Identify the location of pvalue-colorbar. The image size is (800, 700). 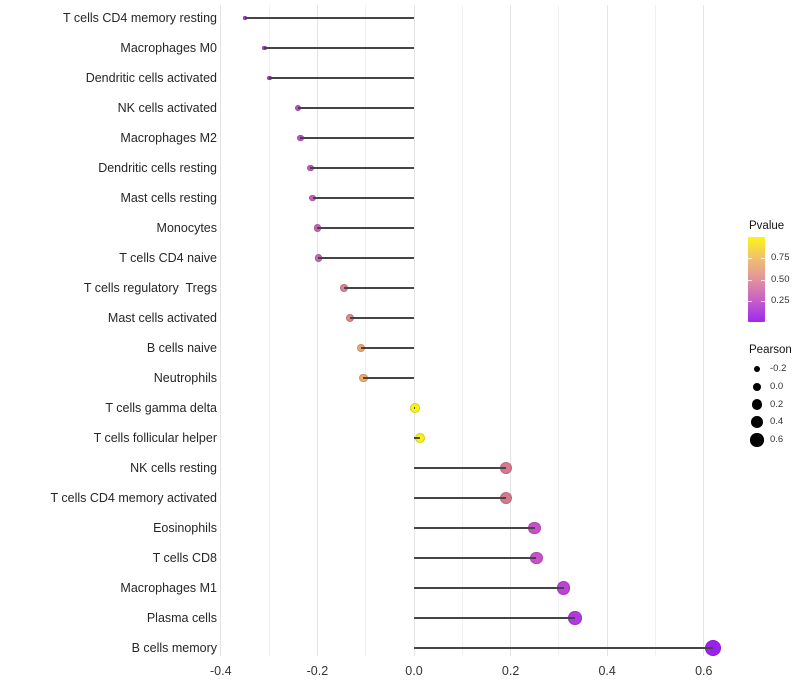
(756, 279).